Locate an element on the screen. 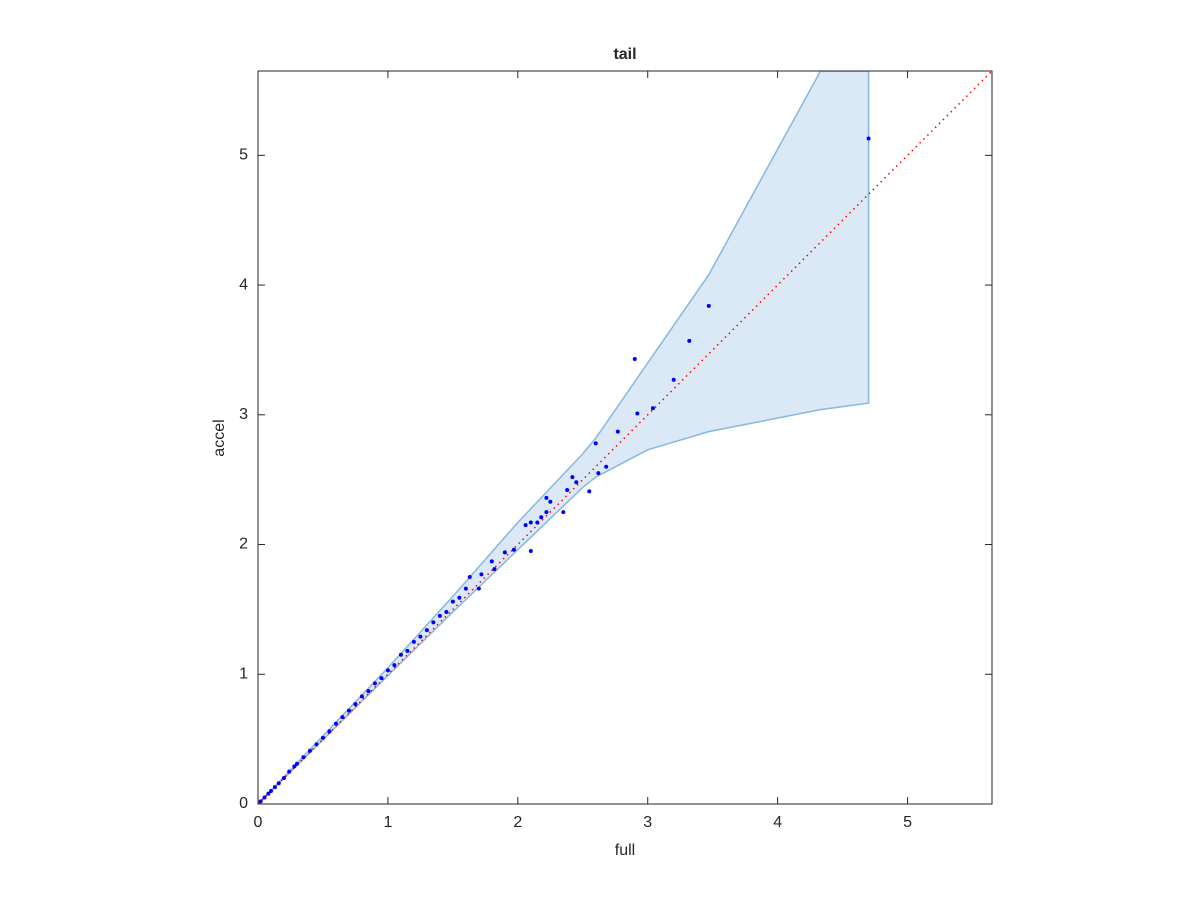 This screenshot has height=900, width=1200. x-axis-label: full is located at coordinates (625, 850).